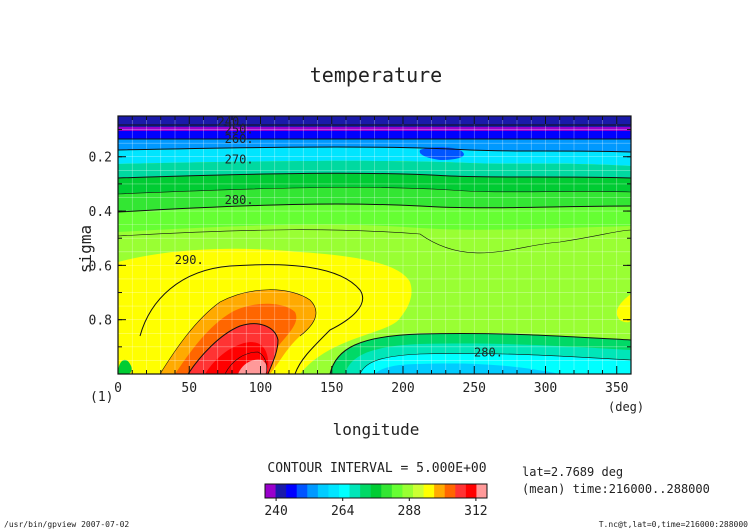 Image resolution: width=752 pixels, height=532 pixels. Describe the element at coordinates (626, 407) in the screenshot. I see `x-axis-unit: (deg)` at that location.